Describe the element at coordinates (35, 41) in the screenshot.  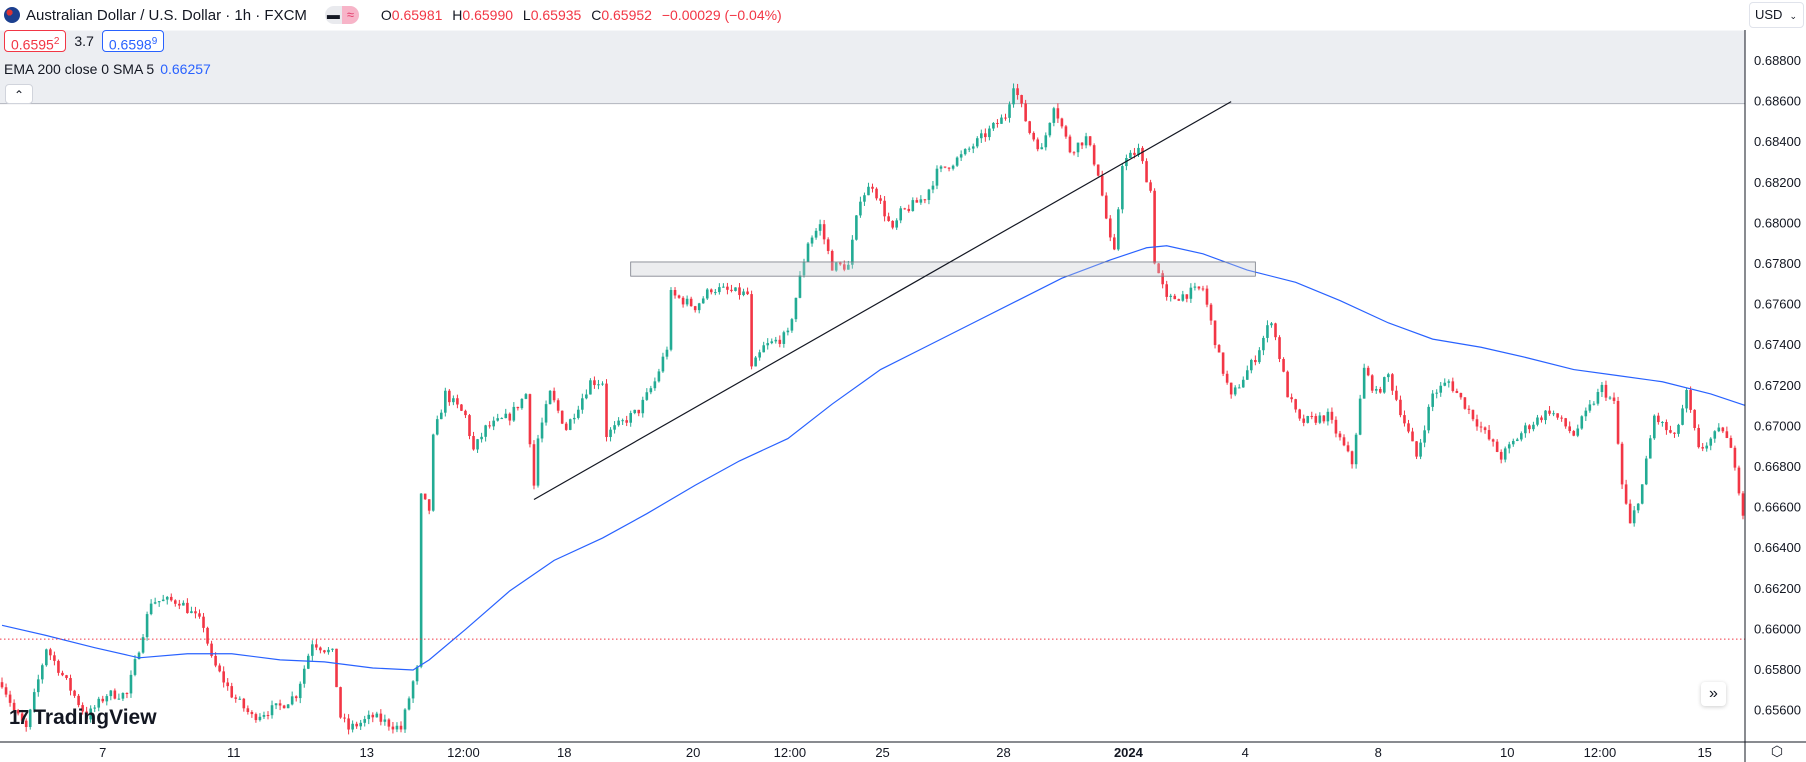
I see `sell-button: 0.65952` at that location.